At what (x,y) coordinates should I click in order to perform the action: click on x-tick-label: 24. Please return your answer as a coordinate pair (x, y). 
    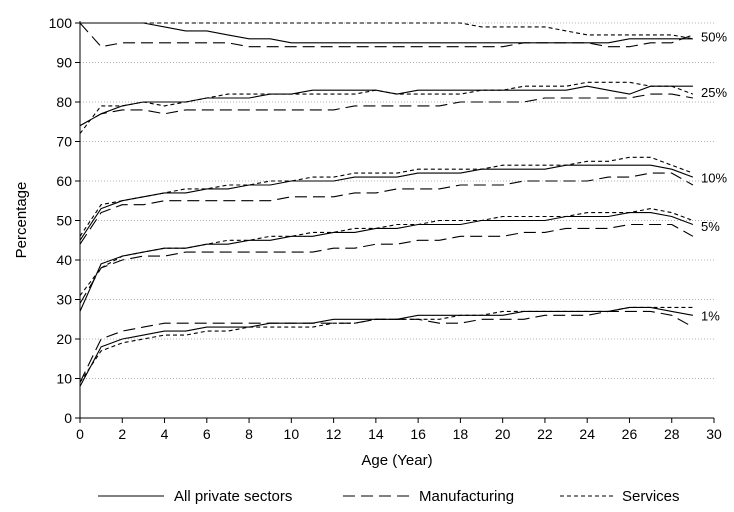
    Looking at the image, I should click on (587, 434).